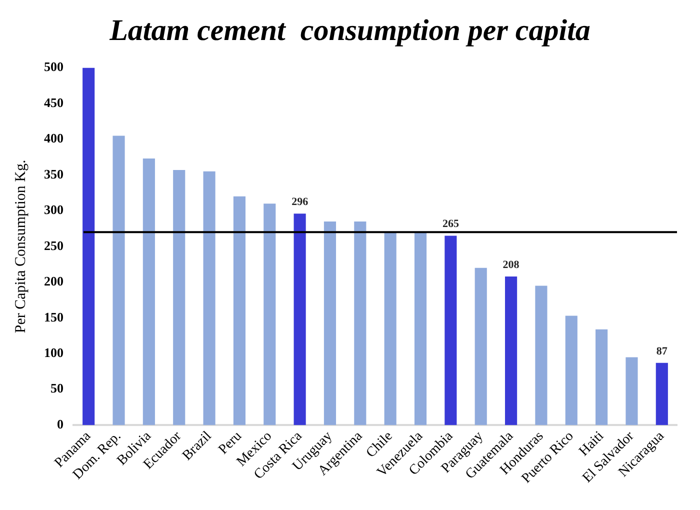 Image resolution: width=700 pixels, height=510 pixels. What do you see at coordinates (57, 388) in the screenshot?
I see `y-tick-label: 50` at bounding box center [57, 388].